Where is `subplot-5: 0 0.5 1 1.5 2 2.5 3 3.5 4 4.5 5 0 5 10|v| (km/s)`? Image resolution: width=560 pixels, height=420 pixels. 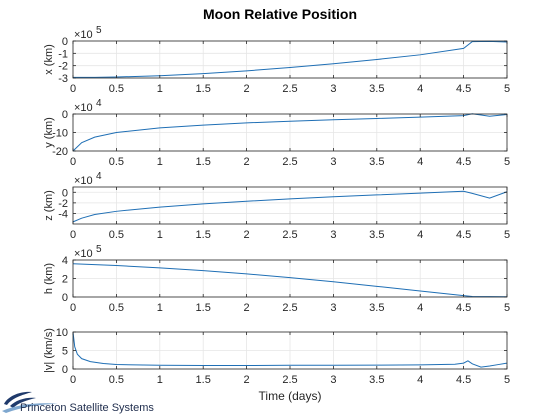
subplot-5: 0 0.5 1 1.5 2 2.5 3 3.5 4 4.5 5 0 5 10|v| (km/s) is located at coordinates (276, 356).